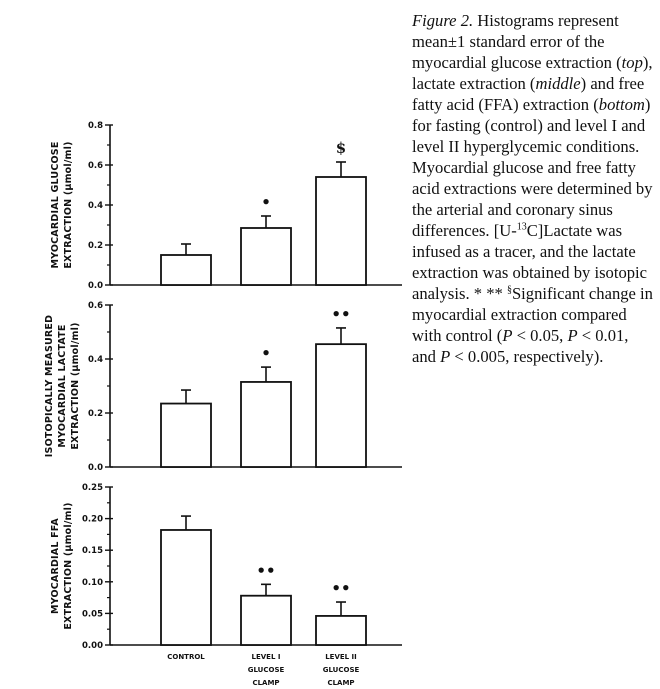  I want to click on y-tick-label: 0.25, so click(92, 488).